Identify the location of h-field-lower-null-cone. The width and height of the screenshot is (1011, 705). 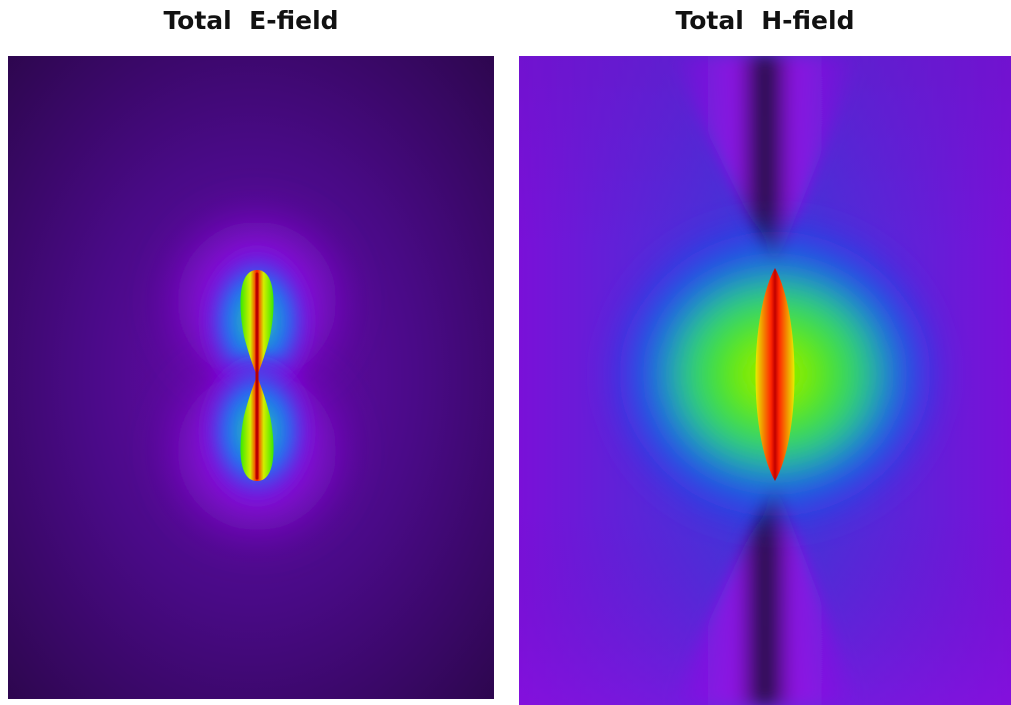
(765, 593).